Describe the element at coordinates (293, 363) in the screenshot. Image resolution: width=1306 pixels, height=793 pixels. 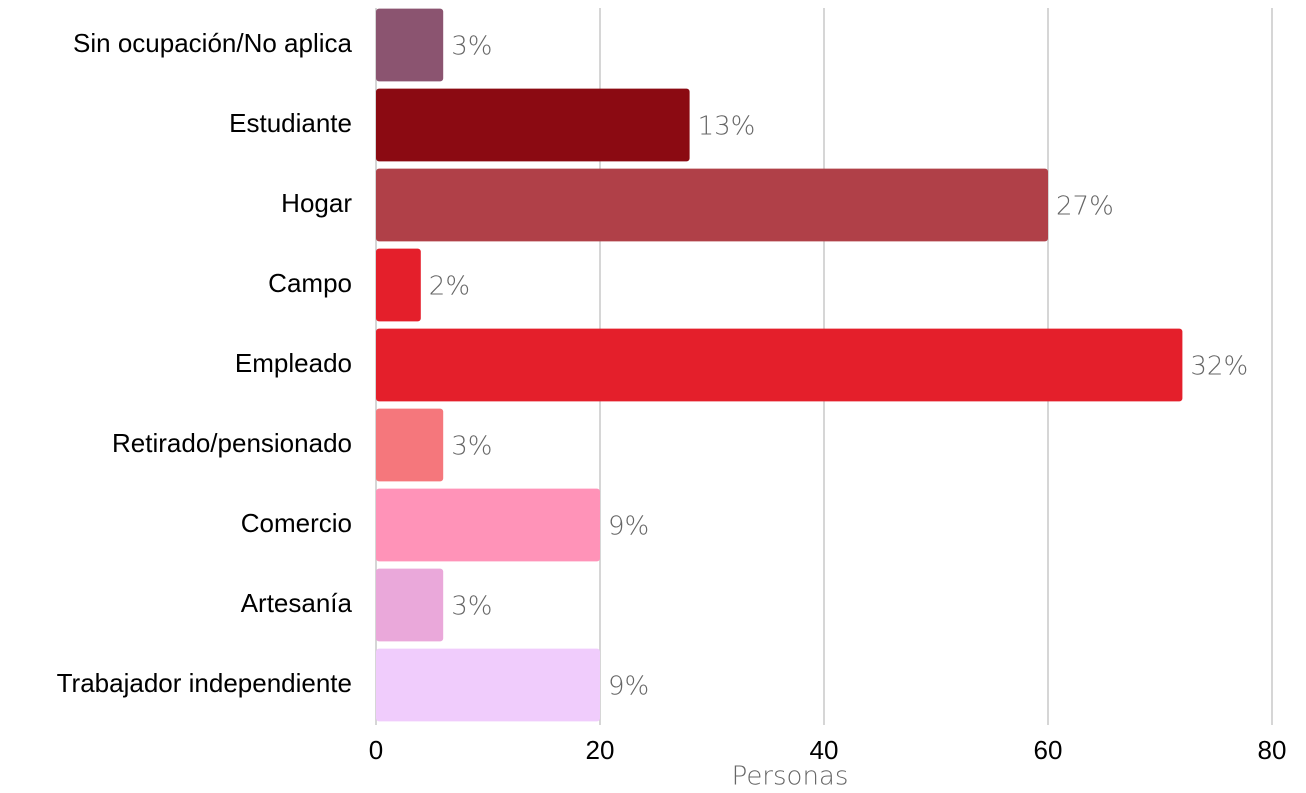
I see `y-tick-label: Empleado` at that location.